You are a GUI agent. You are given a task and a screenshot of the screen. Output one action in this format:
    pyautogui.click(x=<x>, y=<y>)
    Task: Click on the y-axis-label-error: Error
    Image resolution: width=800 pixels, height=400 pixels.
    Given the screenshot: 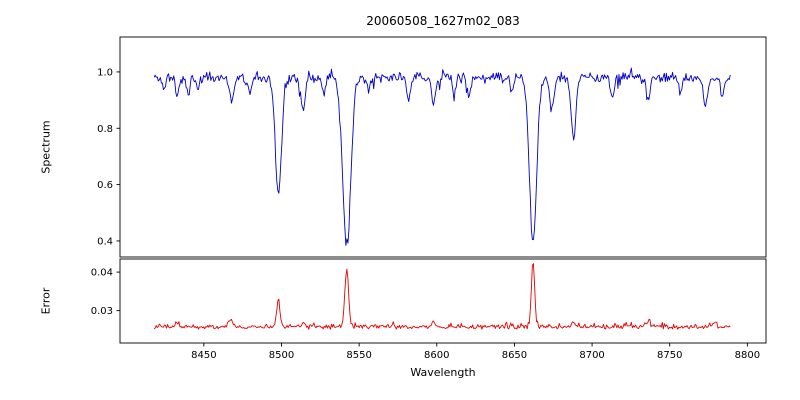 What is the action you would take?
    pyautogui.click(x=46, y=301)
    